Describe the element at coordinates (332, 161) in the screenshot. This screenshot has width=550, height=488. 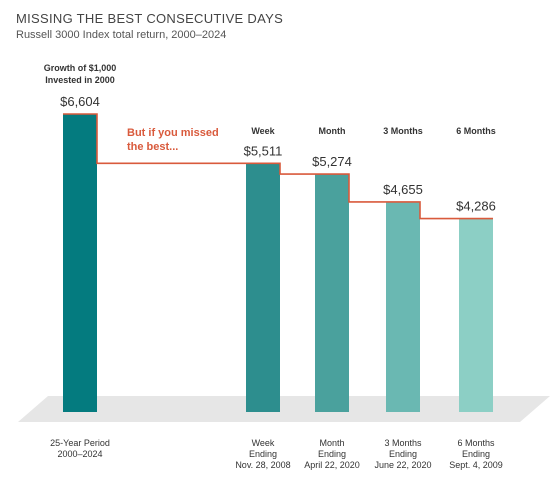
I see `value-label-3: $5,274` at that location.